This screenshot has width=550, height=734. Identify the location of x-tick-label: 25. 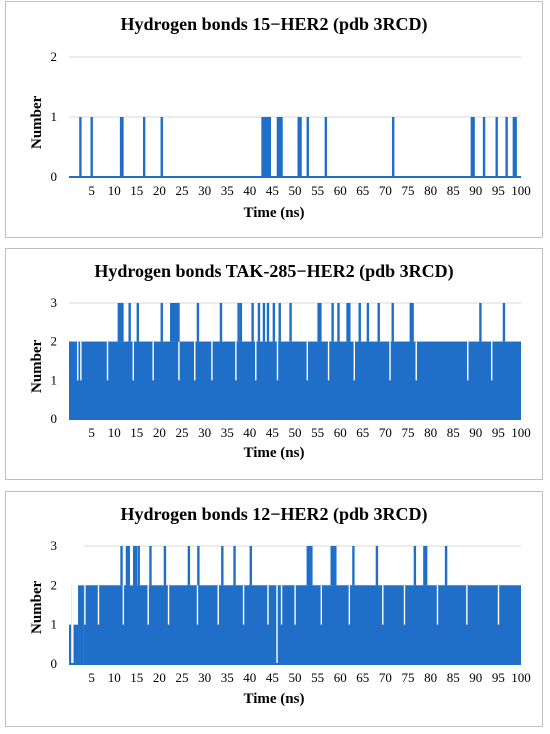
(182, 190).